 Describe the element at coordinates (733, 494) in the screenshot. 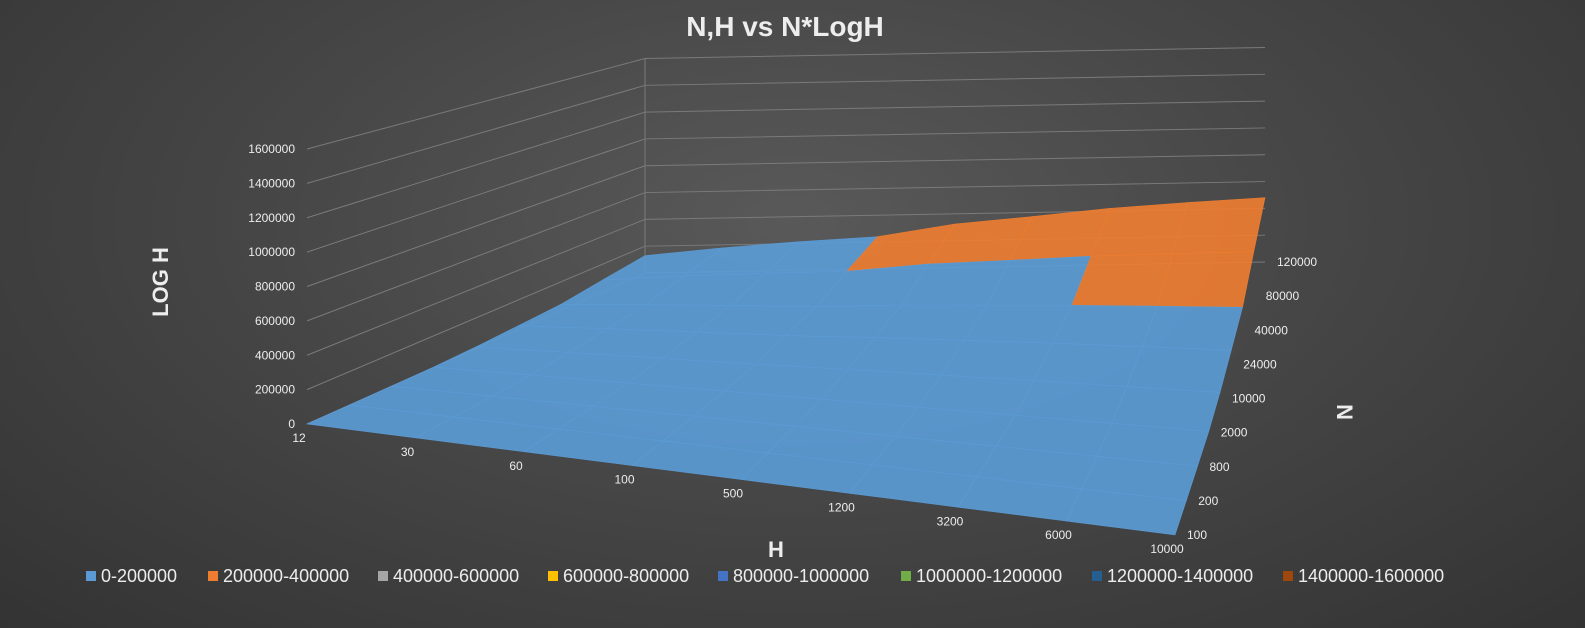

I see `x-tick-label: 500` at that location.